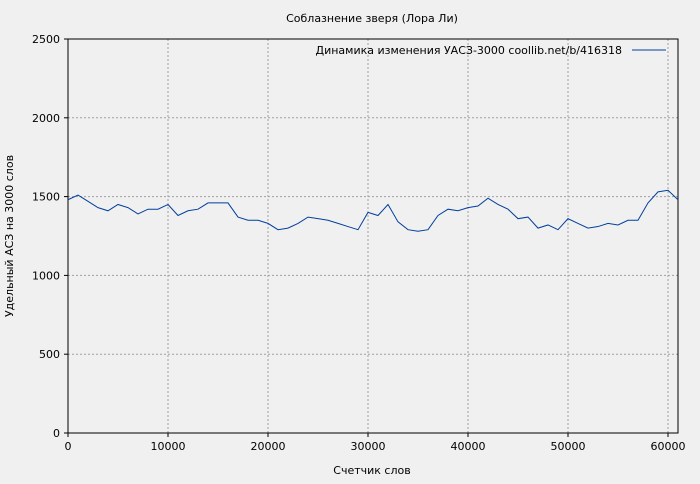 The image size is (700, 484). Describe the element at coordinates (268, 446) in the screenshot. I see `x-tick-label: 20000` at that location.